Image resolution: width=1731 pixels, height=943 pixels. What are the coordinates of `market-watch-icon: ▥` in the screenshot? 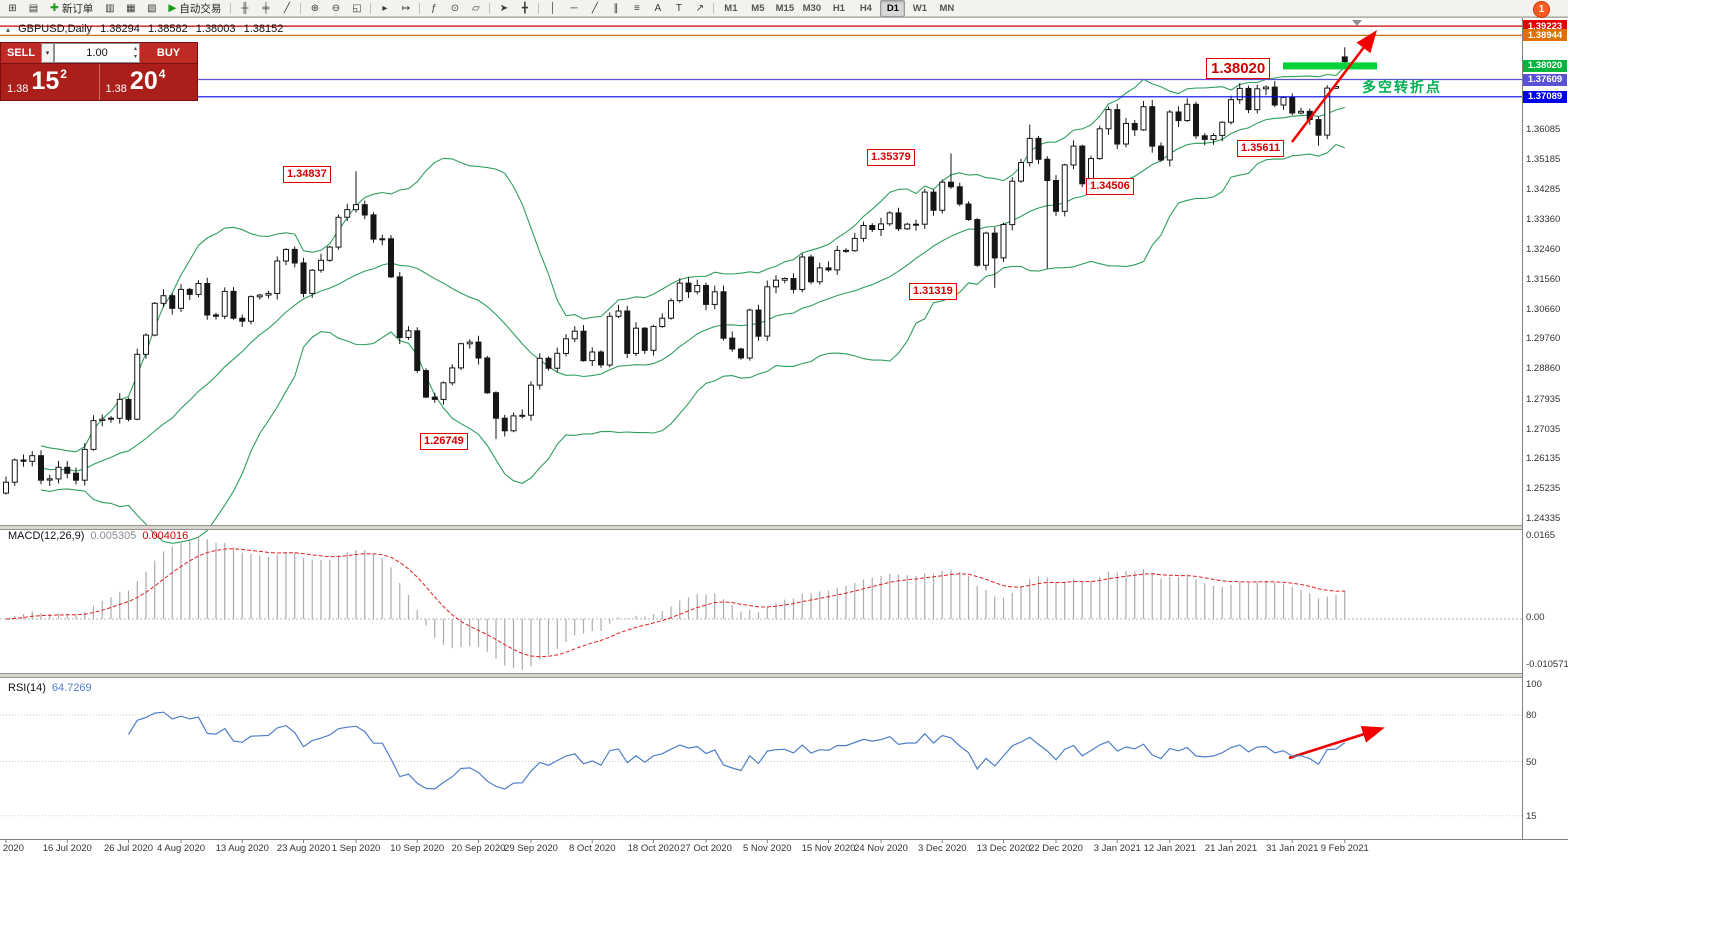 It's located at (110, 8).